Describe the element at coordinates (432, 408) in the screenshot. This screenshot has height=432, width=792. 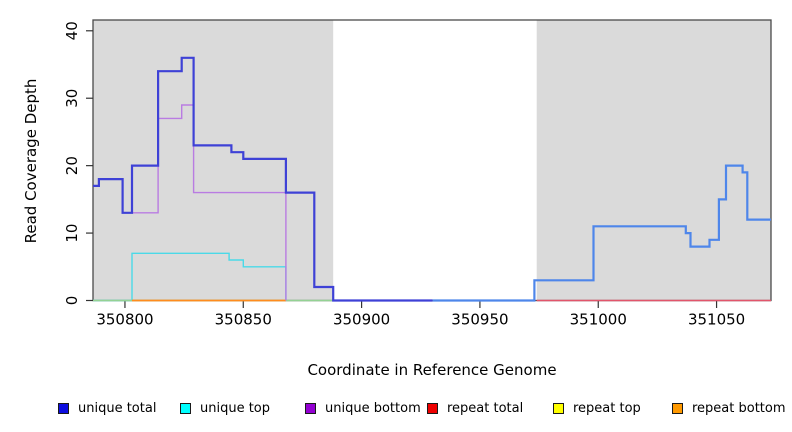
I see `legend-swatch-repeat-total` at that location.